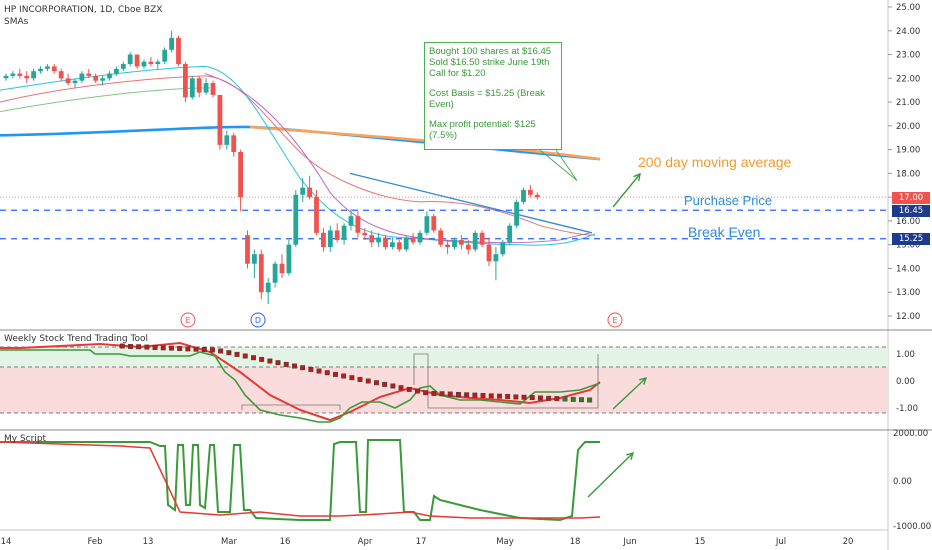 This screenshot has height=550, width=932. What do you see at coordinates (912, 527) in the screenshot?
I see `script-tick-label: -1000.00` at bounding box center [912, 527].